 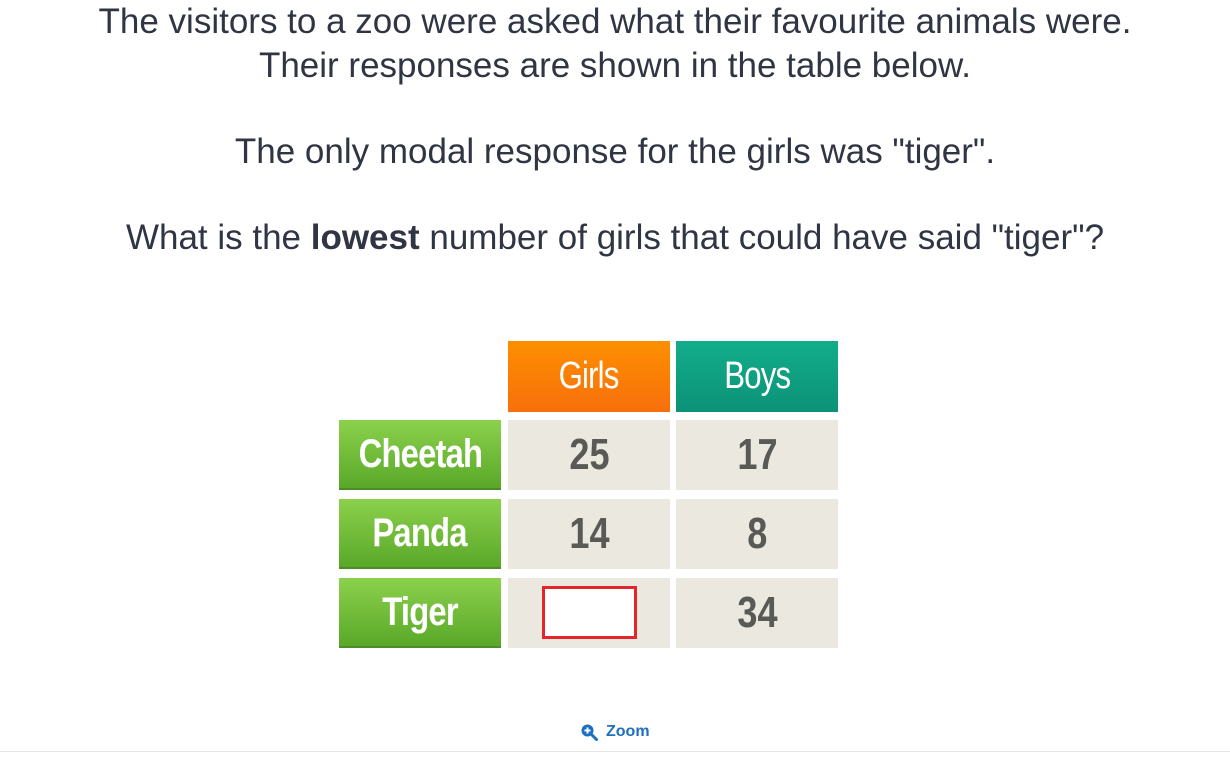 I want to click on zoom-button: Zoom, so click(x=615, y=732).